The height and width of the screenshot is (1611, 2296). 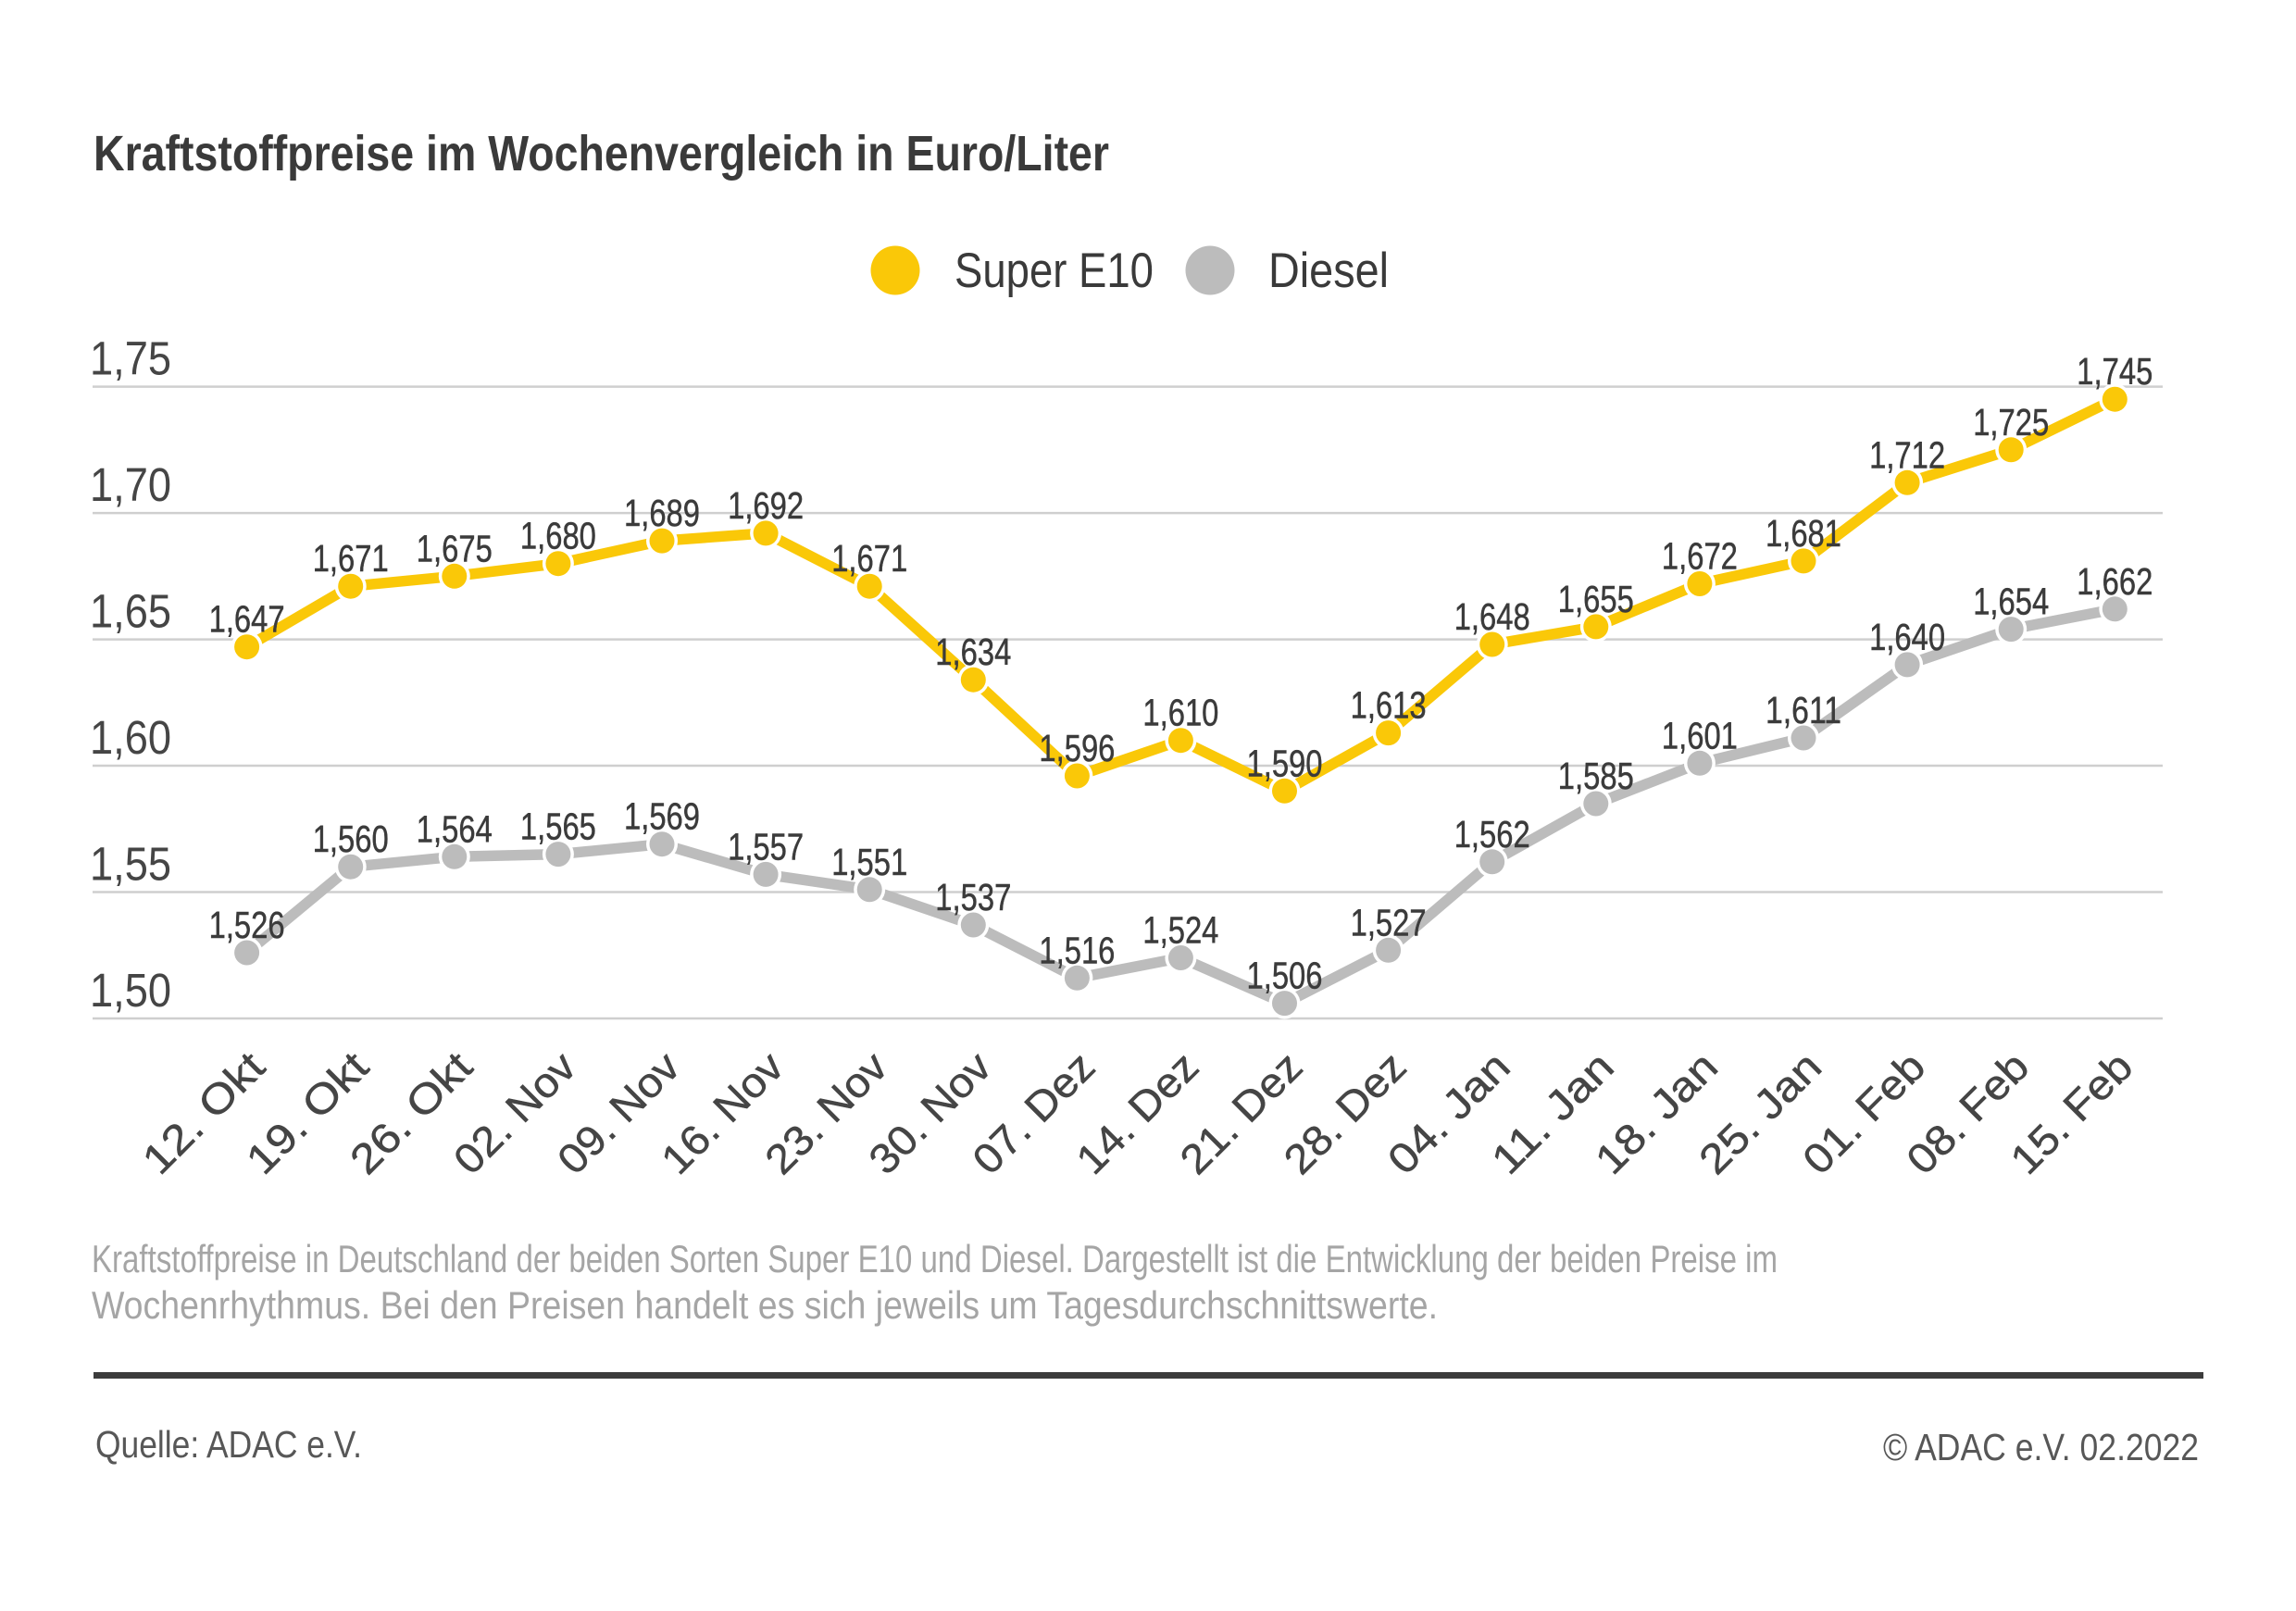 What do you see at coordinates (1328, 271) in the screenshot?
I see `svg-text: Diesel` at bounding box center [1328, 271].